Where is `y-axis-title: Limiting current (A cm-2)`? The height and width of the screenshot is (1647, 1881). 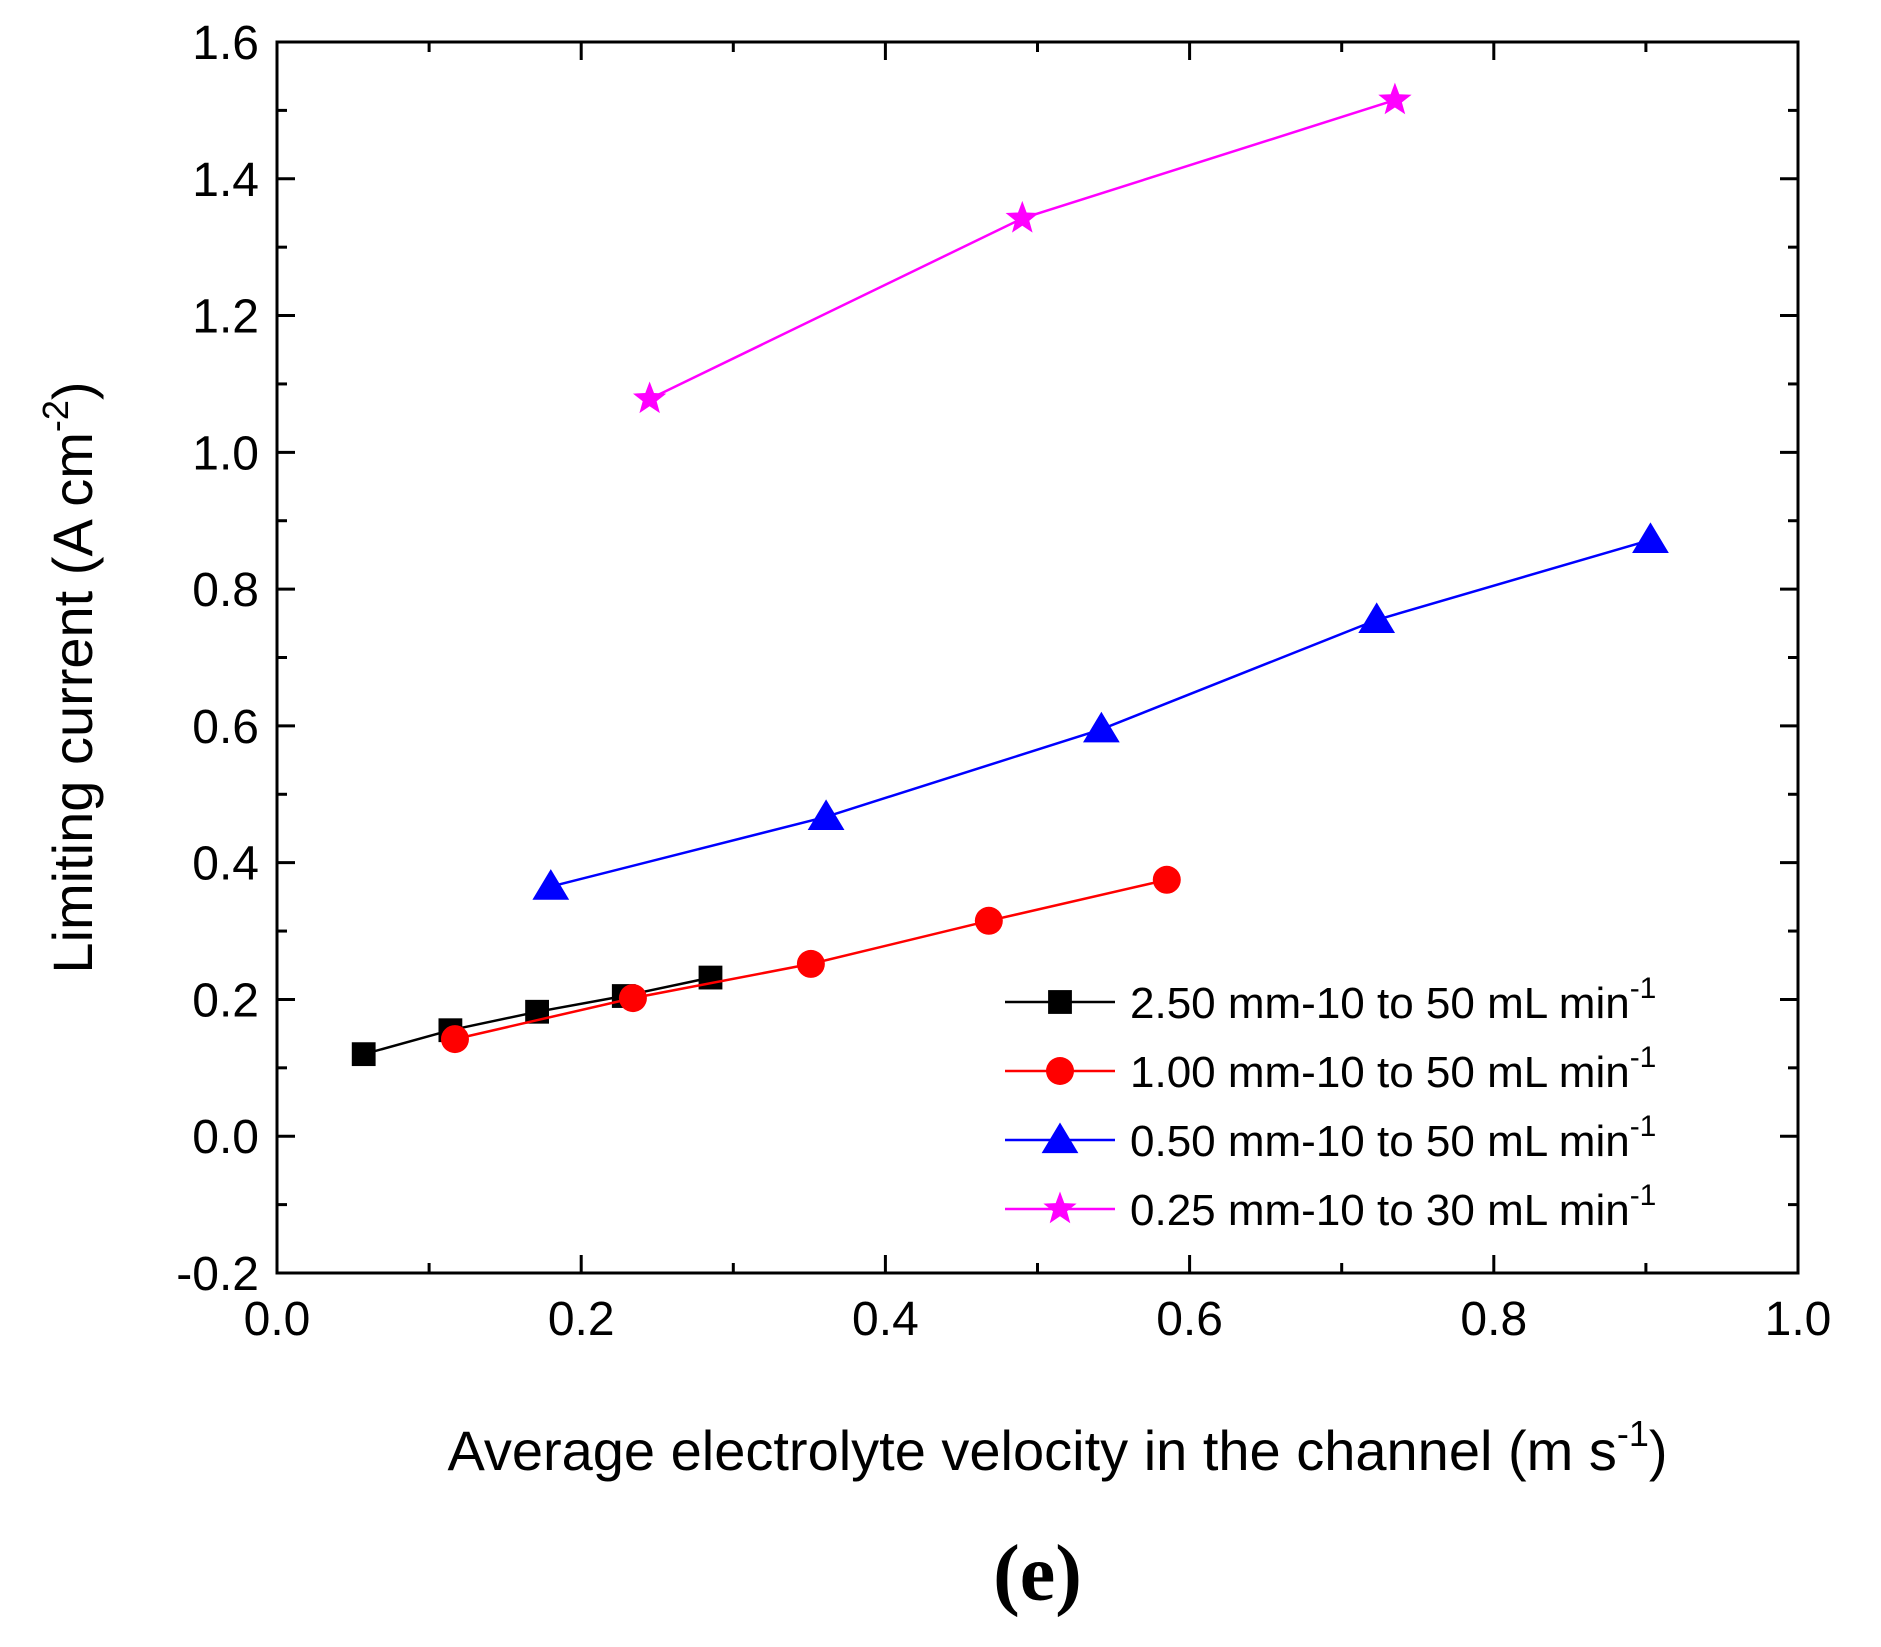 y-axis-title: Limiting current (A cm-2) is located at coordinates (69, 677).